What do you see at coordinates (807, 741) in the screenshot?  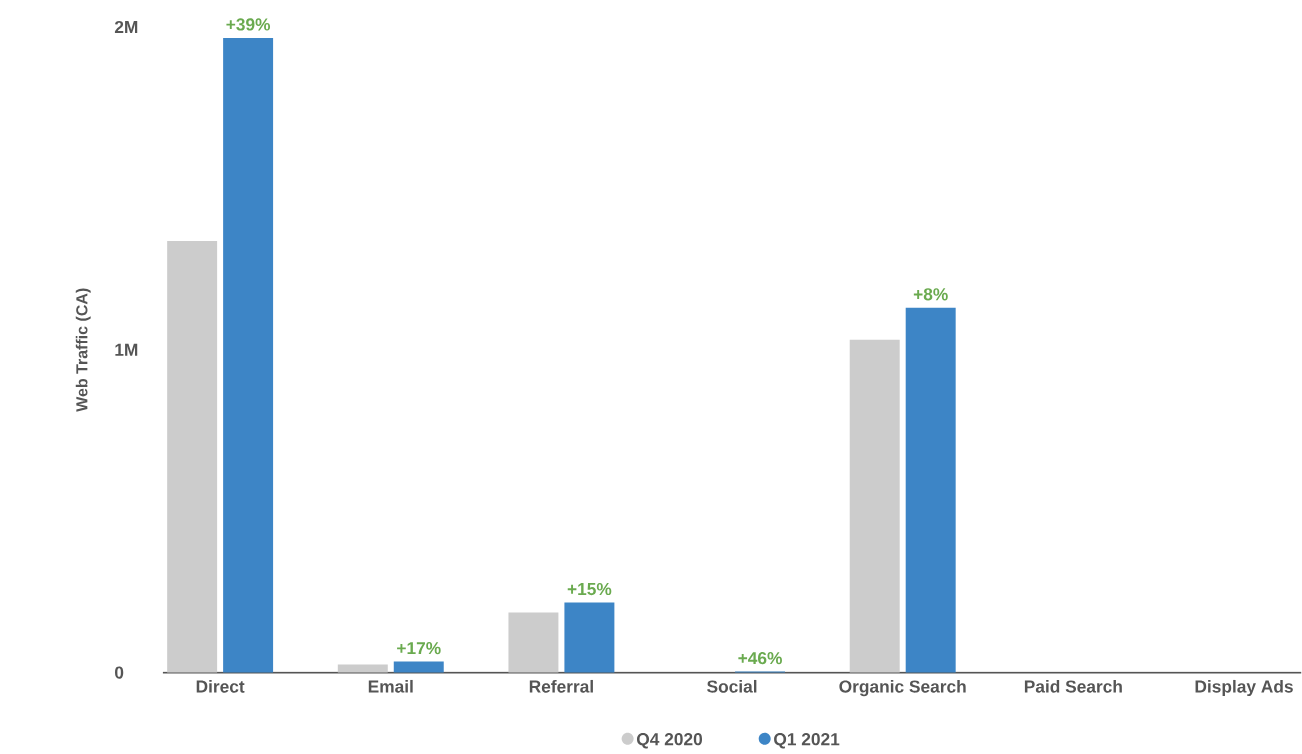 I see `legend-label: Q1 2021` at bounding box center [807, 741].